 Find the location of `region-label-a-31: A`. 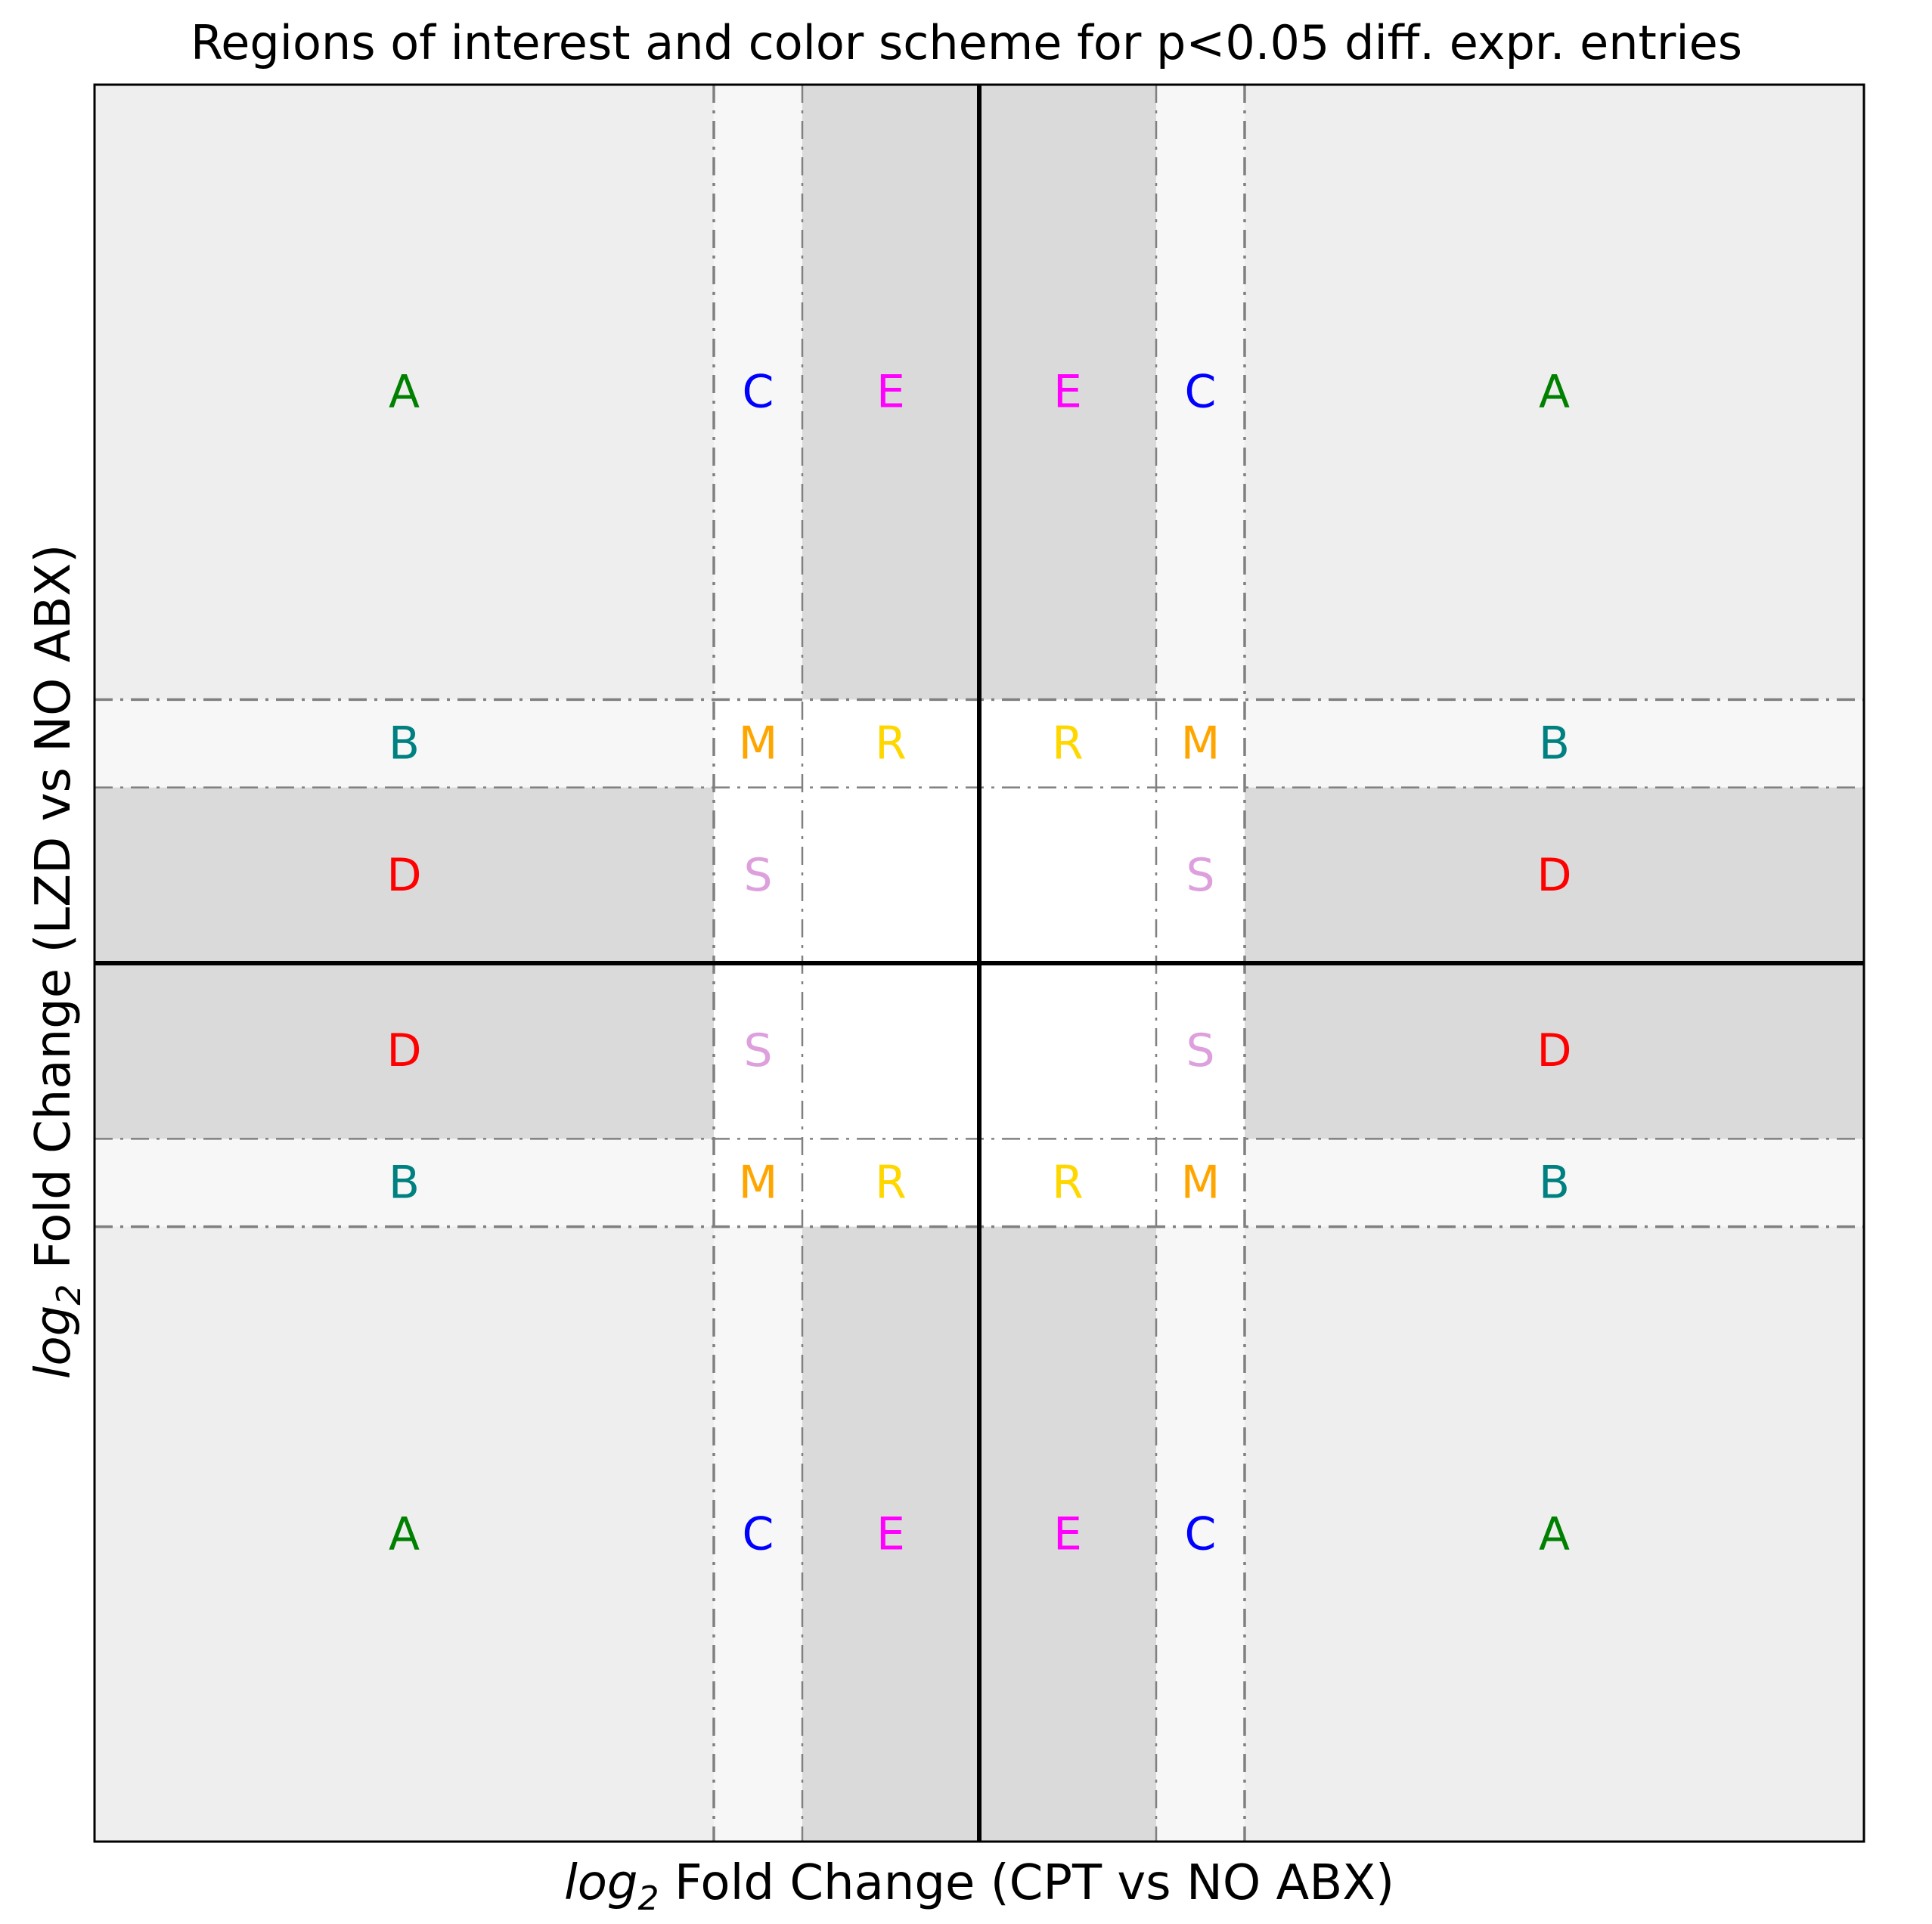

region-label-a-31: A is located at coordinates (1554, 1534).